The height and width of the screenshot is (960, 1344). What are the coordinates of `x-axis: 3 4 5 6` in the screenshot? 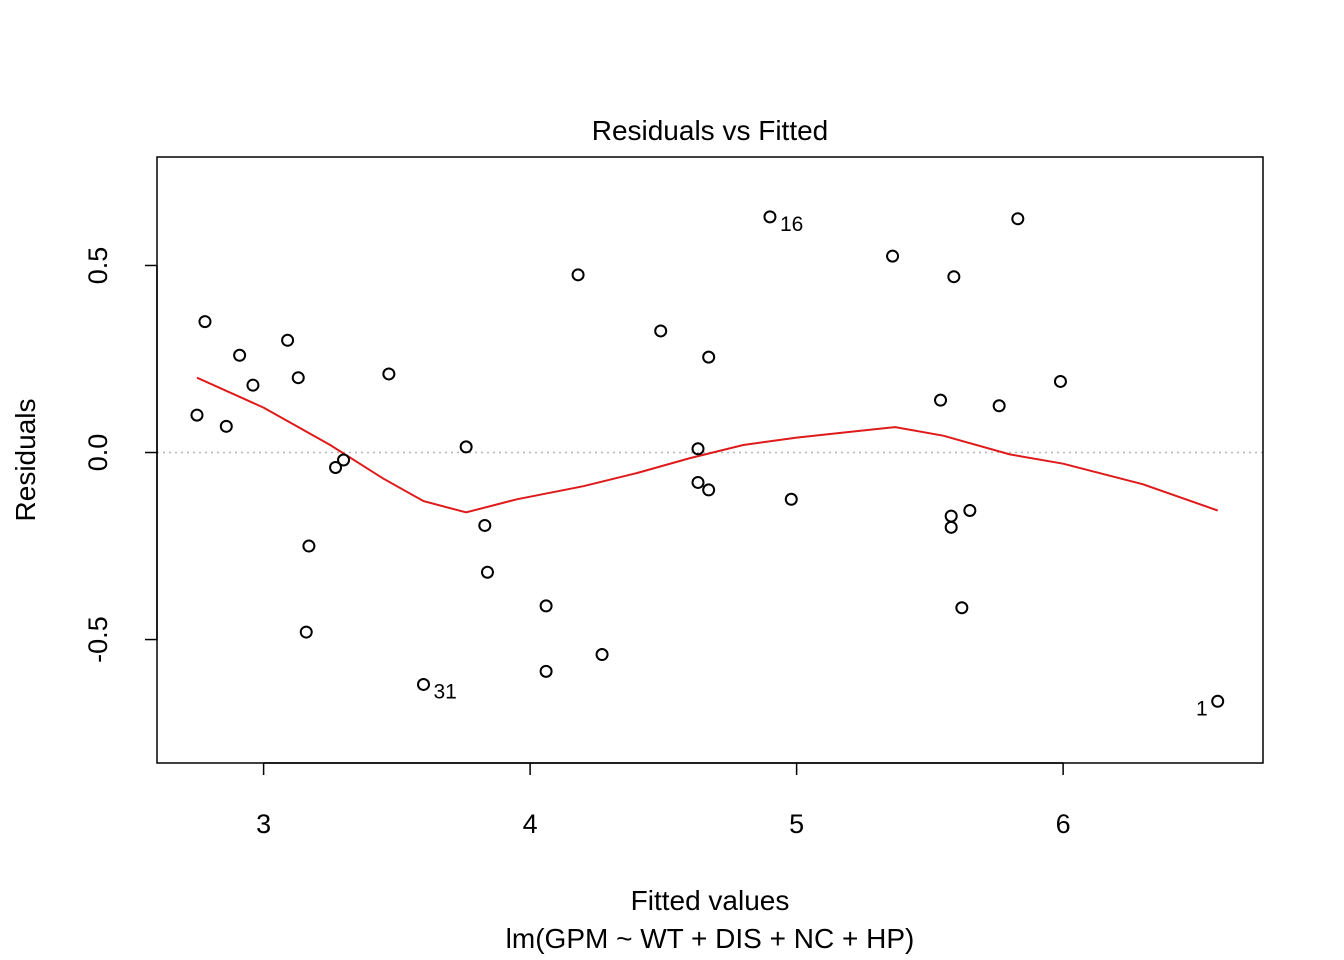 It's located at (663, 800).